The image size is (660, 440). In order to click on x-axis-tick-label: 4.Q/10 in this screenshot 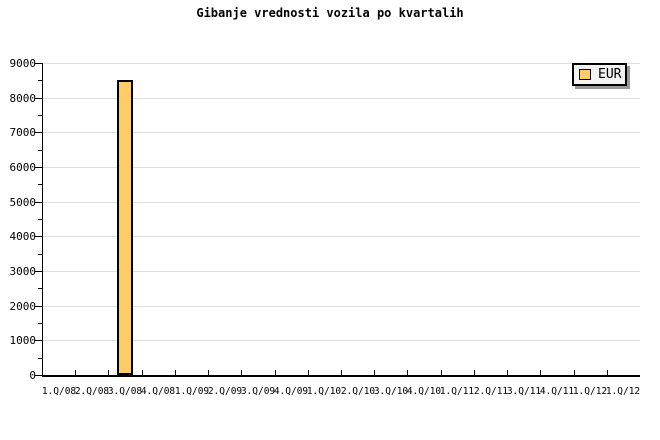, I will do `click(424, 391)`.